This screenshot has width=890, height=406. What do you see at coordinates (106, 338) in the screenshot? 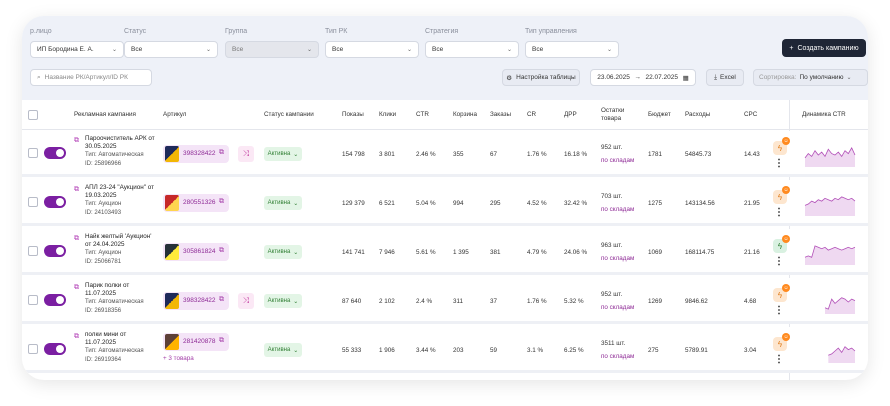
I see `campaign-name: полки мини от 11.07.2025` at bounding box center [106, 338].